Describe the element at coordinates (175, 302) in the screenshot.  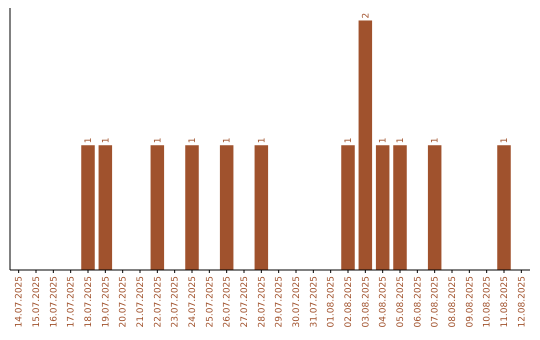
I see `x-tick-label: 23.07.2025` at that location.